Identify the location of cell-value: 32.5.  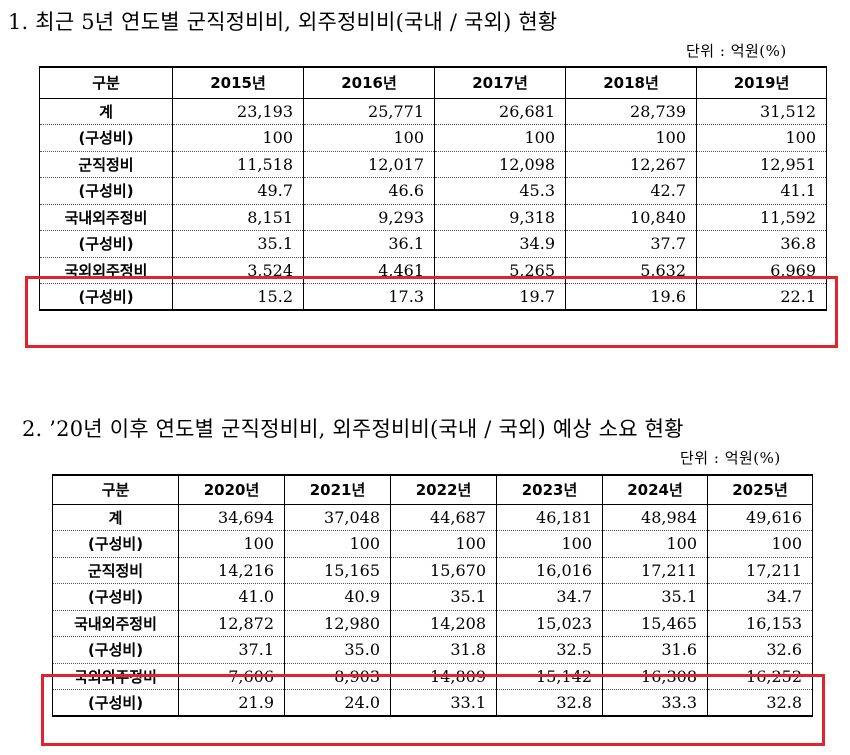
(549, 650).